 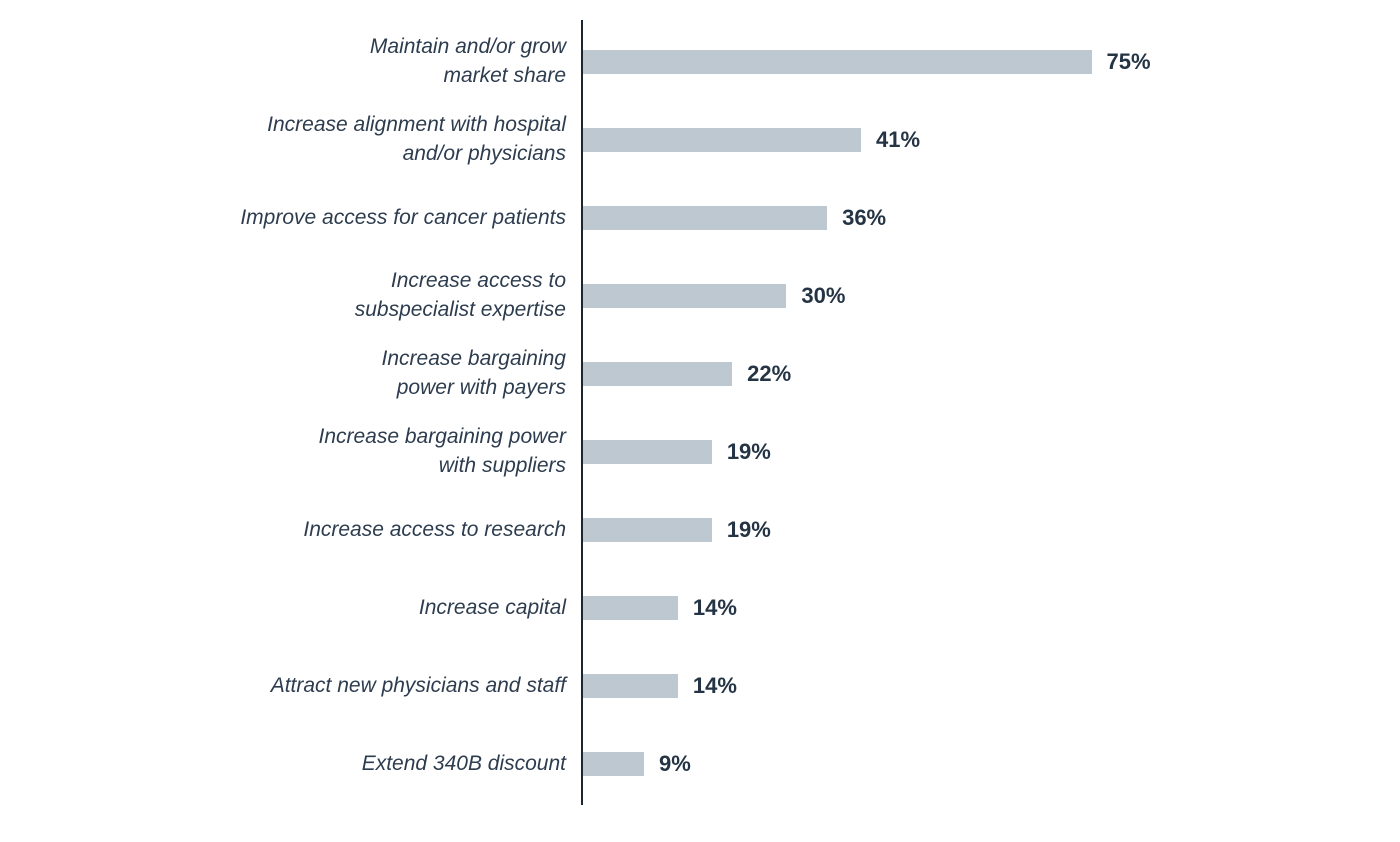 I want to click on bar-row: Attract new physicians and staff 14%, so click(x=700, y=686).